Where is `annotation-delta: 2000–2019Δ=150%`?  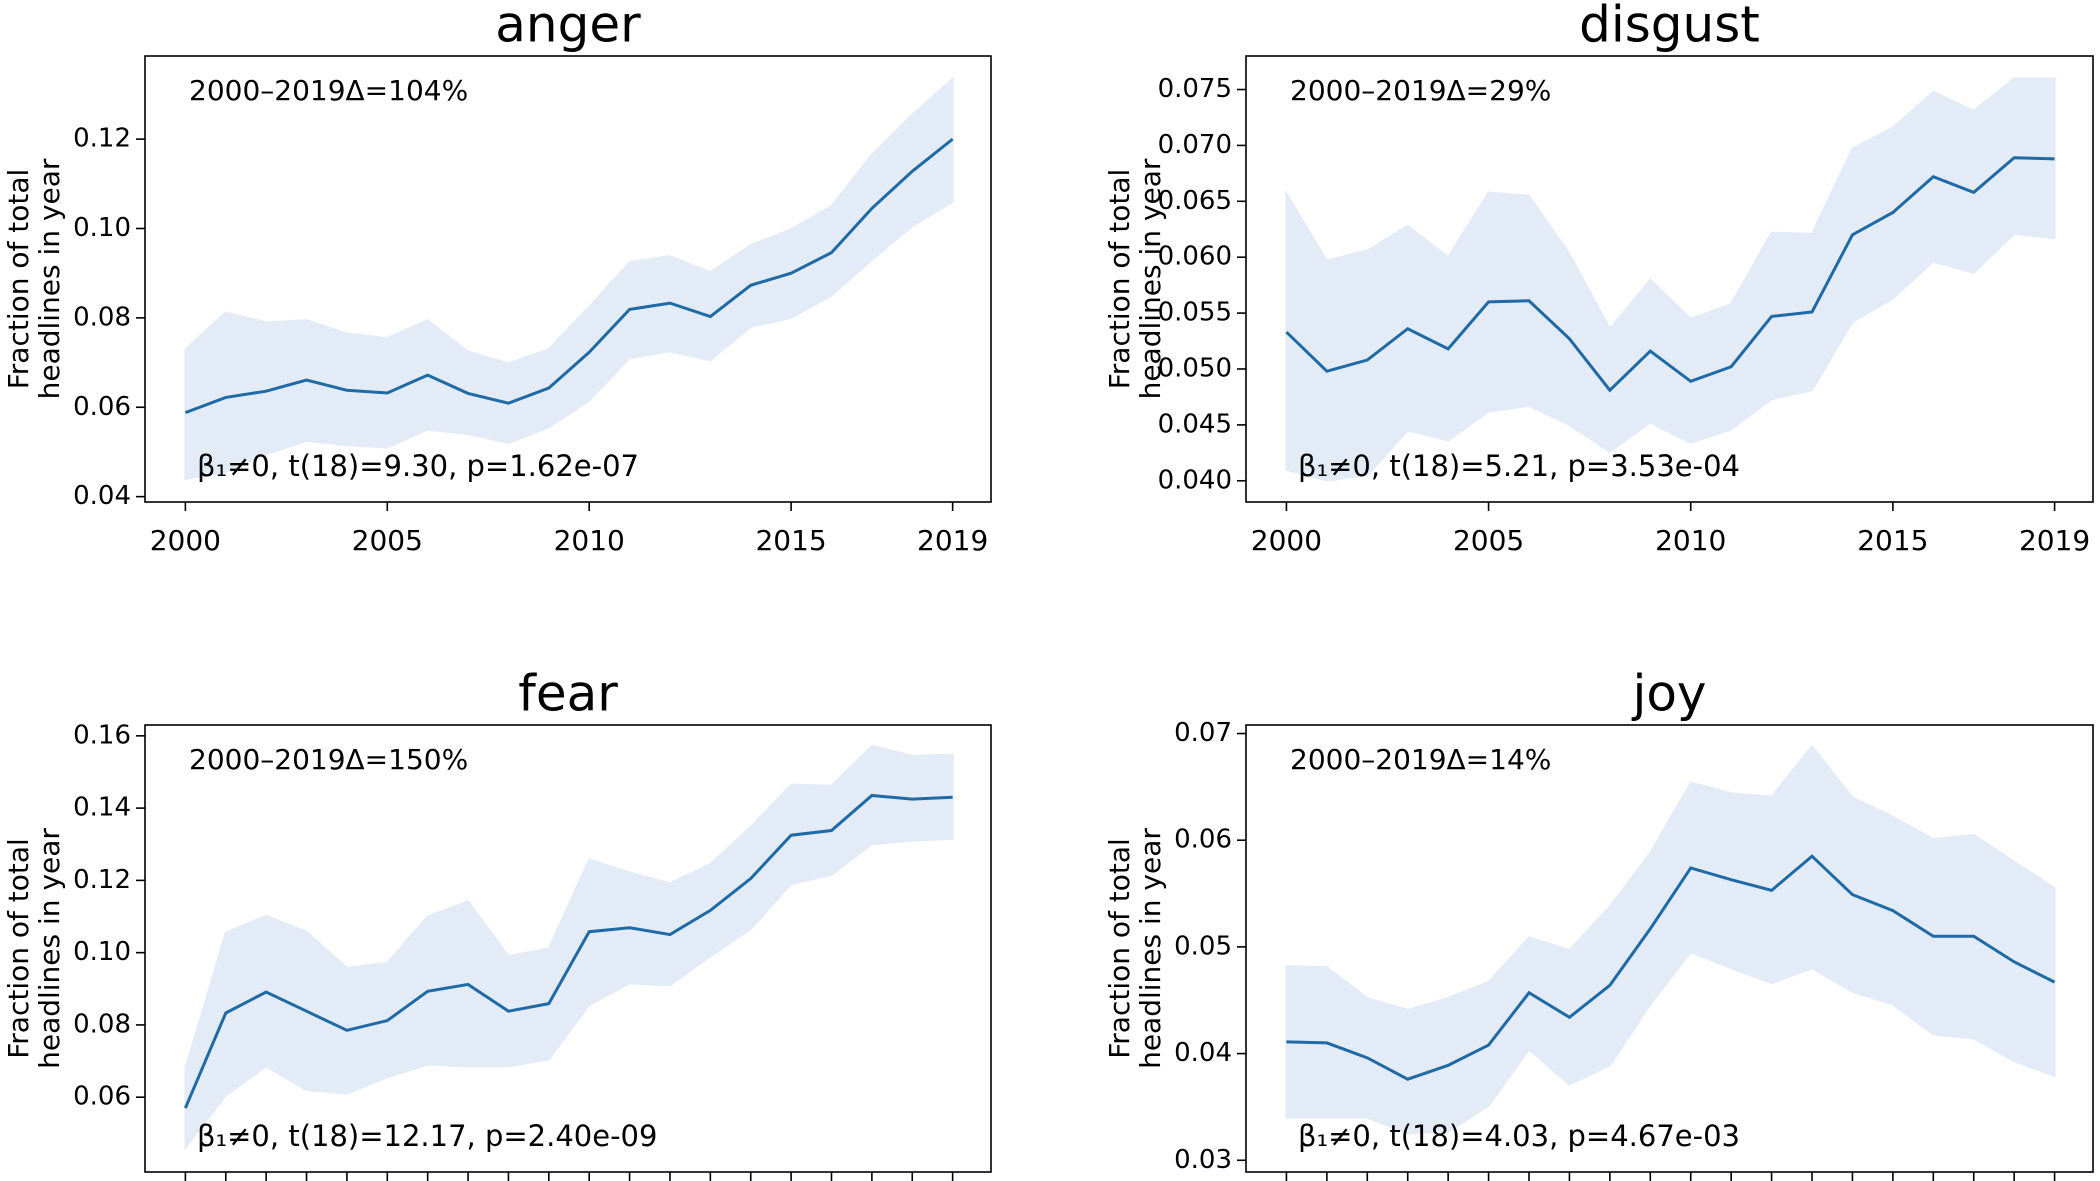
annotation-delta: 2000–2019Δ=150% is located at coordinates (328, 759).